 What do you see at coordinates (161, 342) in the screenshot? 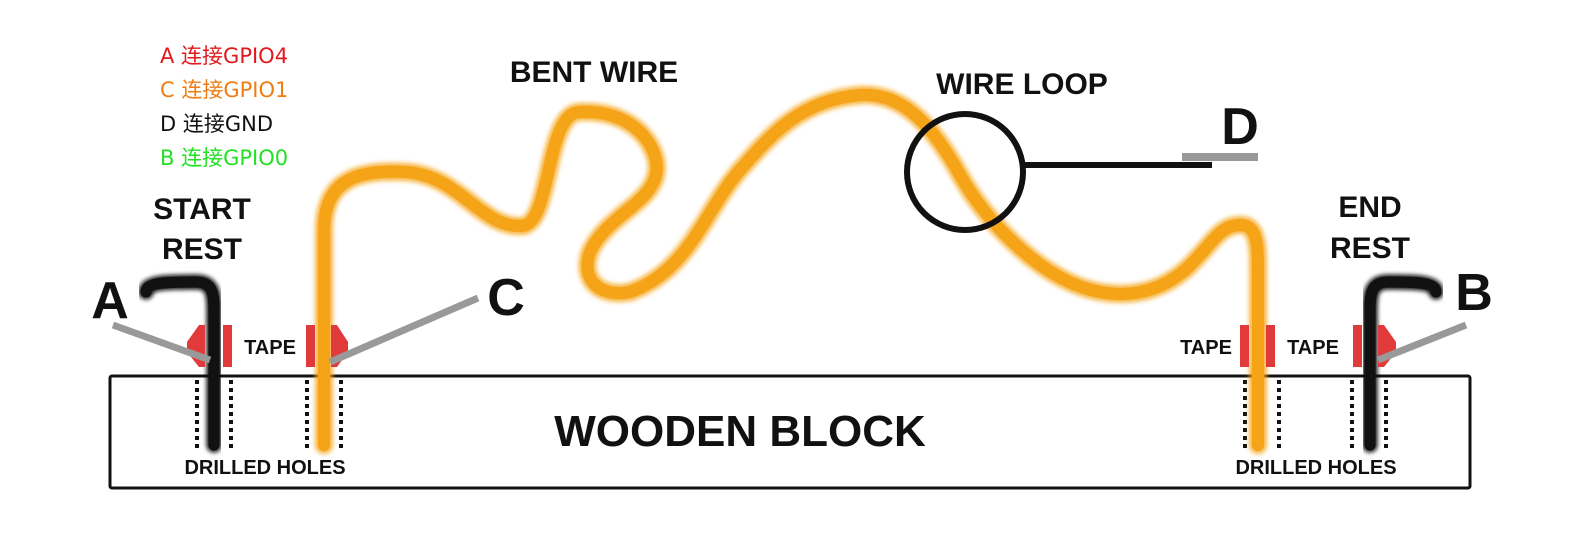
I see `a-connector` at bounding box center [161, 342].